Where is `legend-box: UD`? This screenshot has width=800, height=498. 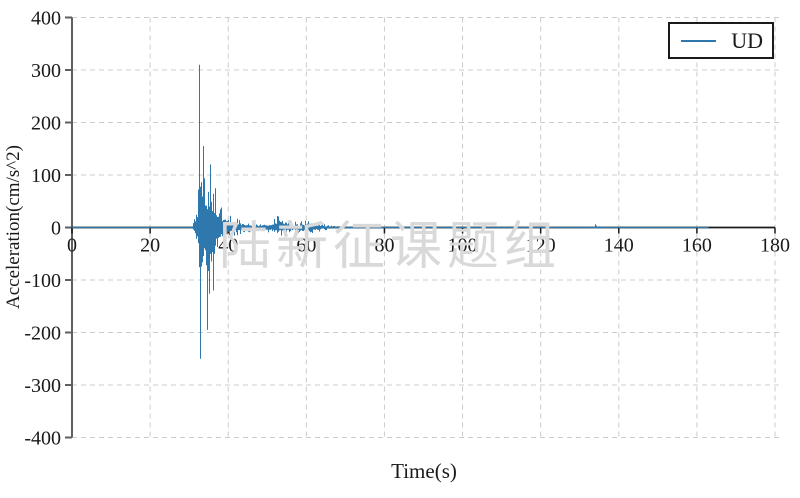 legend-box: UD is located at coordinates (721, 40).